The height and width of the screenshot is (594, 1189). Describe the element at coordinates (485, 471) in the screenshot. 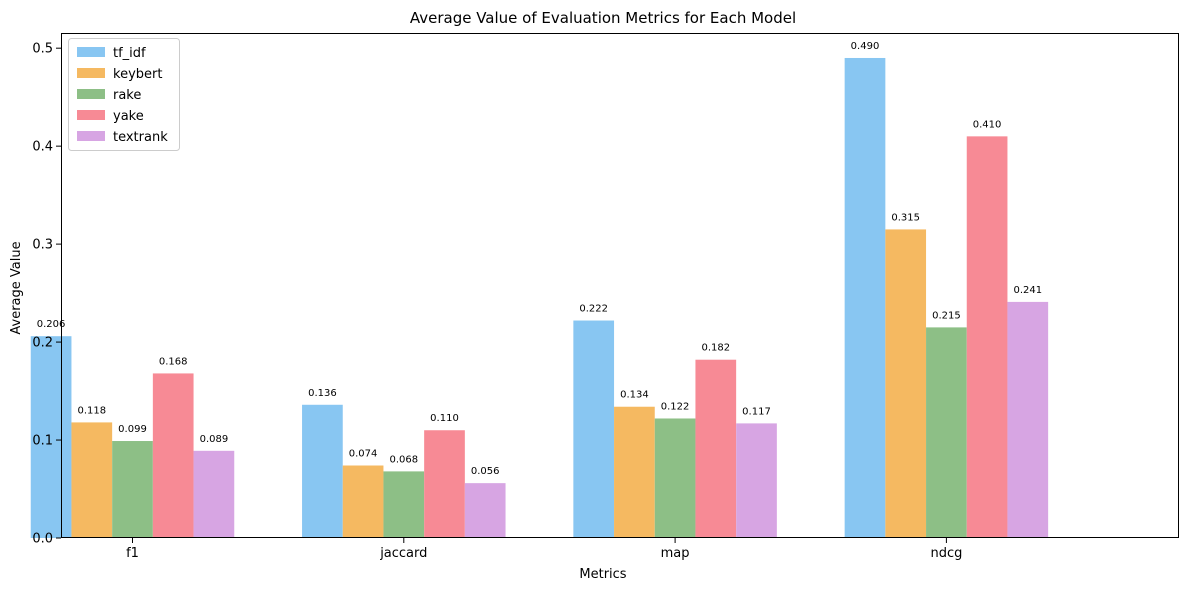

I see `data-label-textrank-jaccard: 0.056` at that location.